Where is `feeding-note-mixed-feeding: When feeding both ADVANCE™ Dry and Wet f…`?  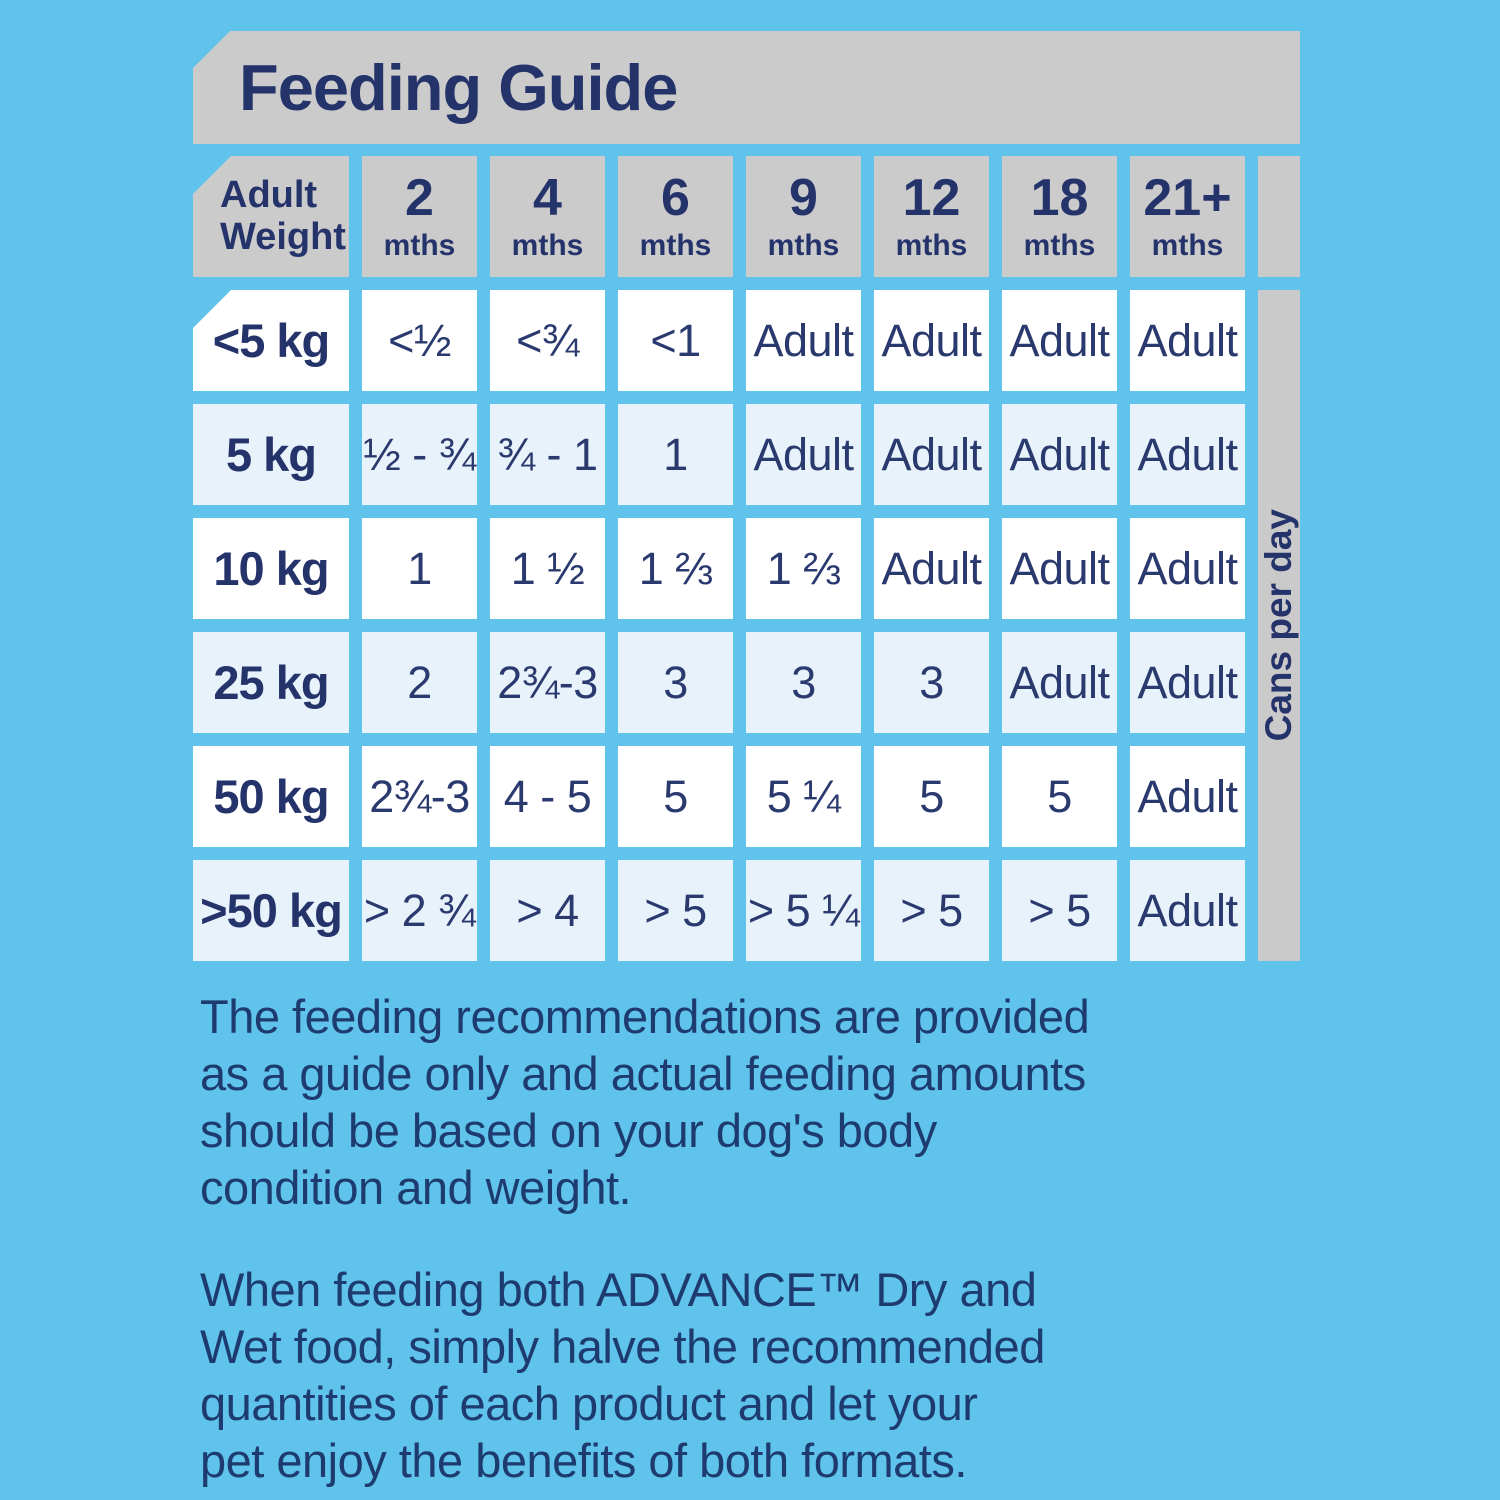
feeding-note-mixed-feeding: When feeding both ADVANCE™ Dry and Wet f… is located at coordinates (622, 1375).